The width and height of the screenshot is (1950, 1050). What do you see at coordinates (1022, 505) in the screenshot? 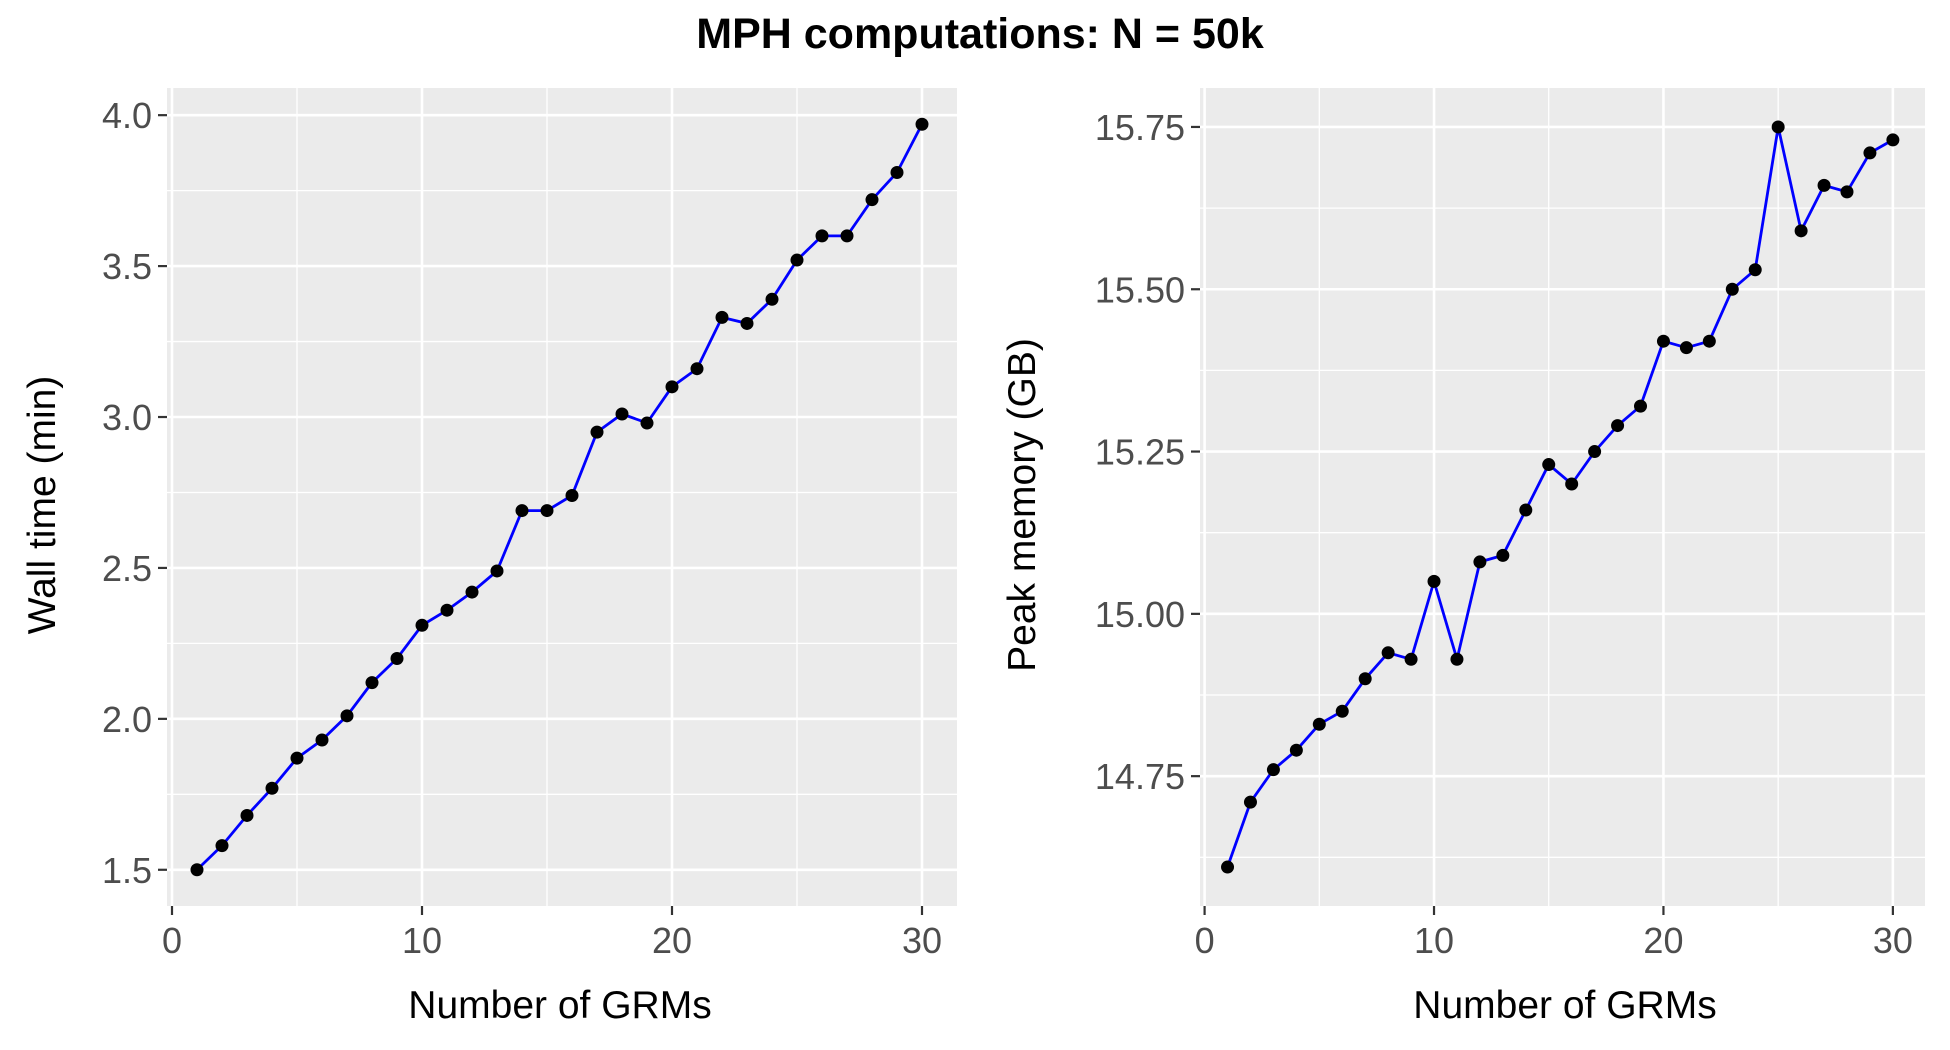
I see `peak-memory-y-axis-label: Peak memory (GB)` at bounding box center [1022, 505].